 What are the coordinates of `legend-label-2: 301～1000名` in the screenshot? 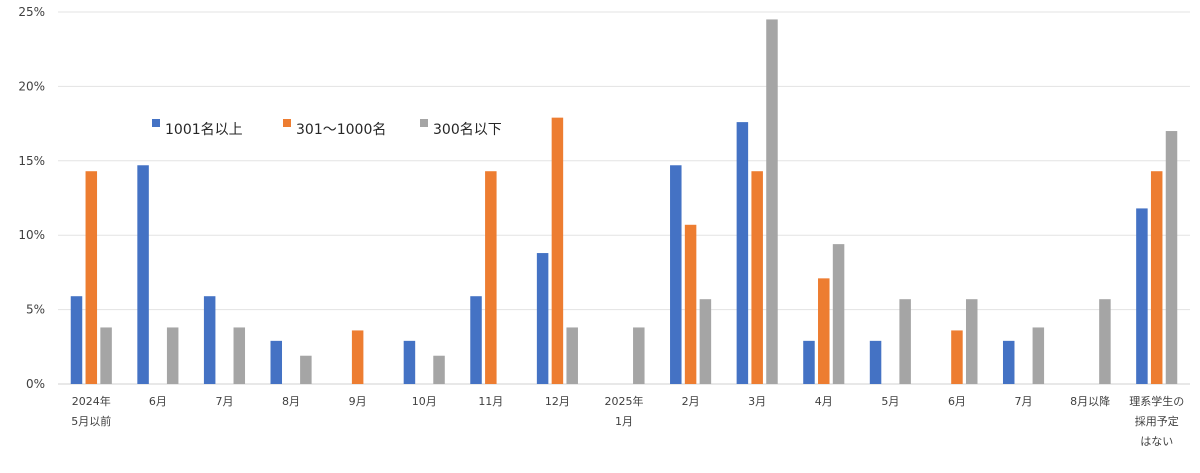 It's located at (341, 130).